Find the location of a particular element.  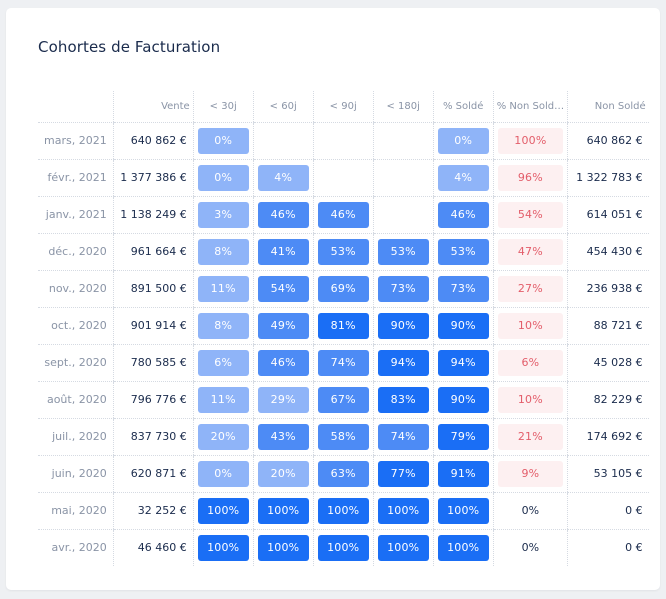

header-pct-solde: % Soldé is located at coordinates (463, 107).